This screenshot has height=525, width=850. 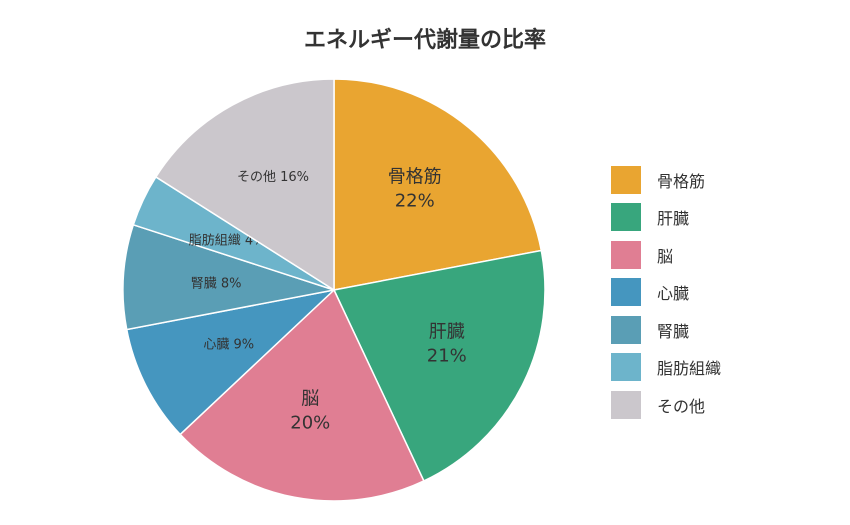 I want to click on slice-percent-label: 22%, so click(x=415, y=200).